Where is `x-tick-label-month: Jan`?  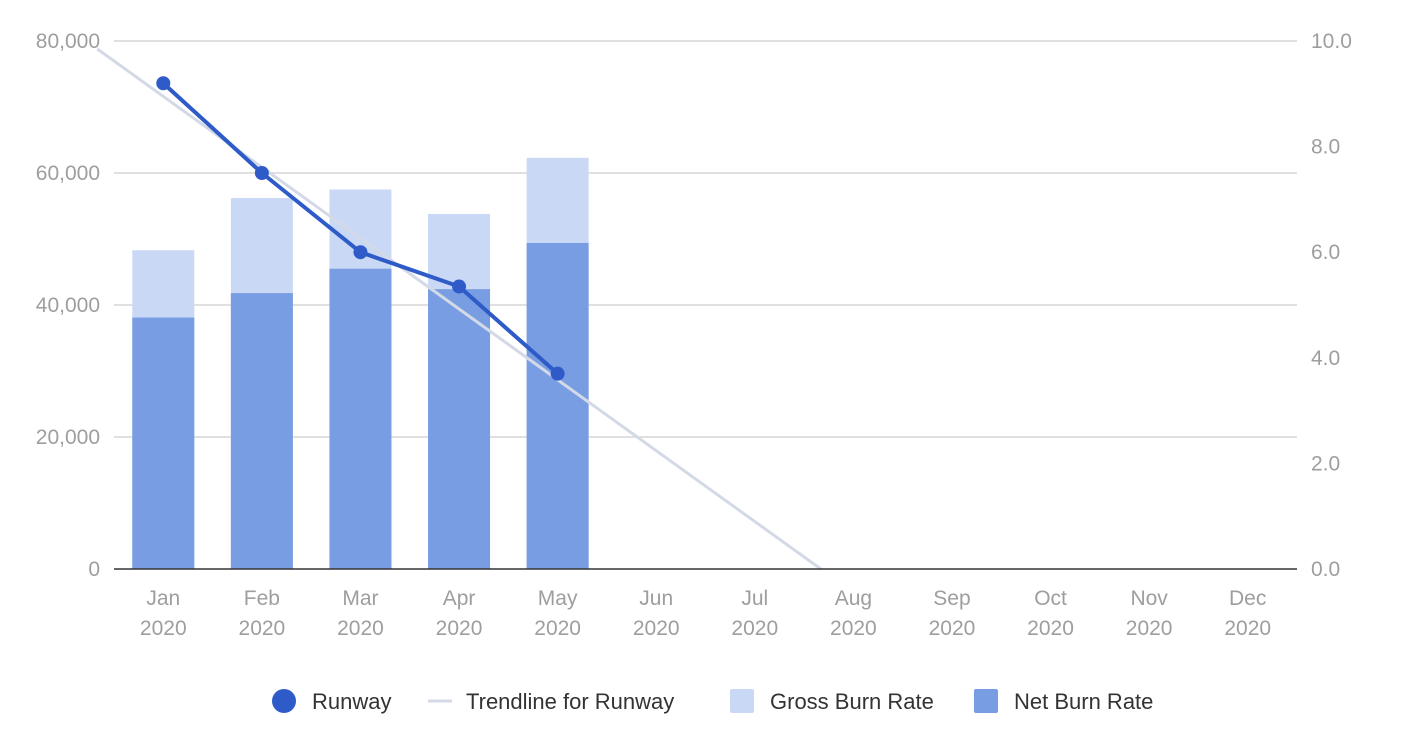 x-tick-label-month: Jan is located at coordinates (163, 598).